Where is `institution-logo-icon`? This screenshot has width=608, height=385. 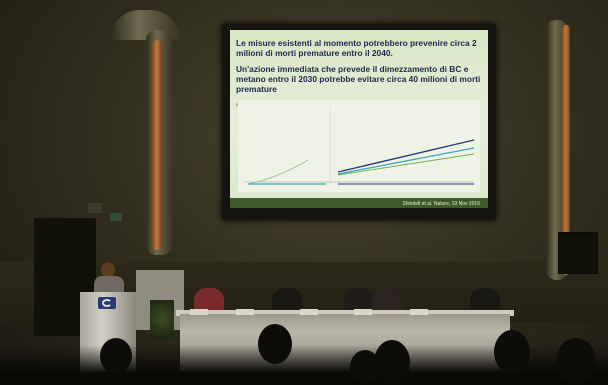 institution-logo-icon is located at coordinates (107, 303).